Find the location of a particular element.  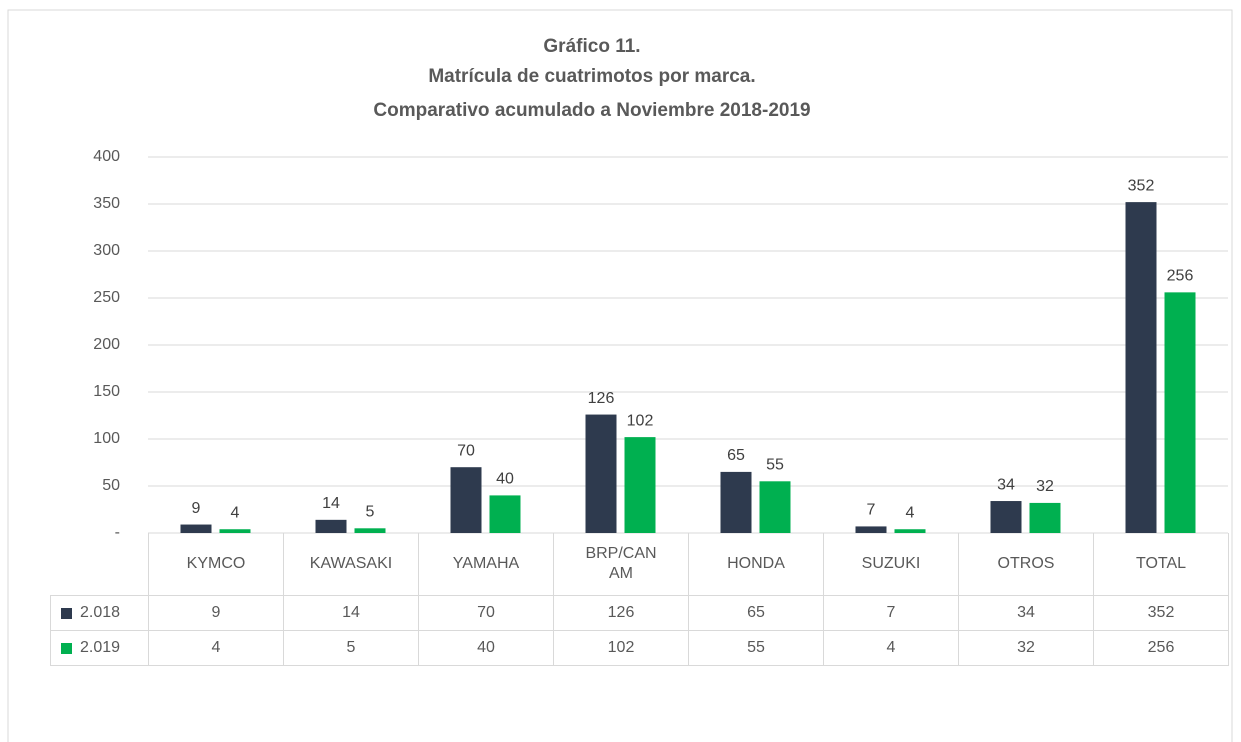

y-tick-label: 100 is located at coordinates (106, 438).